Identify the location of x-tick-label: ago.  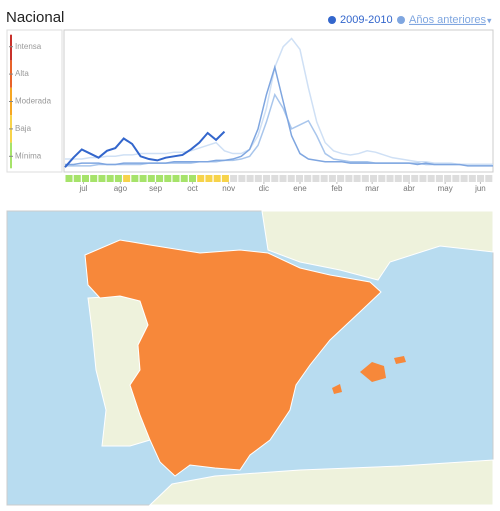
(121, 188).